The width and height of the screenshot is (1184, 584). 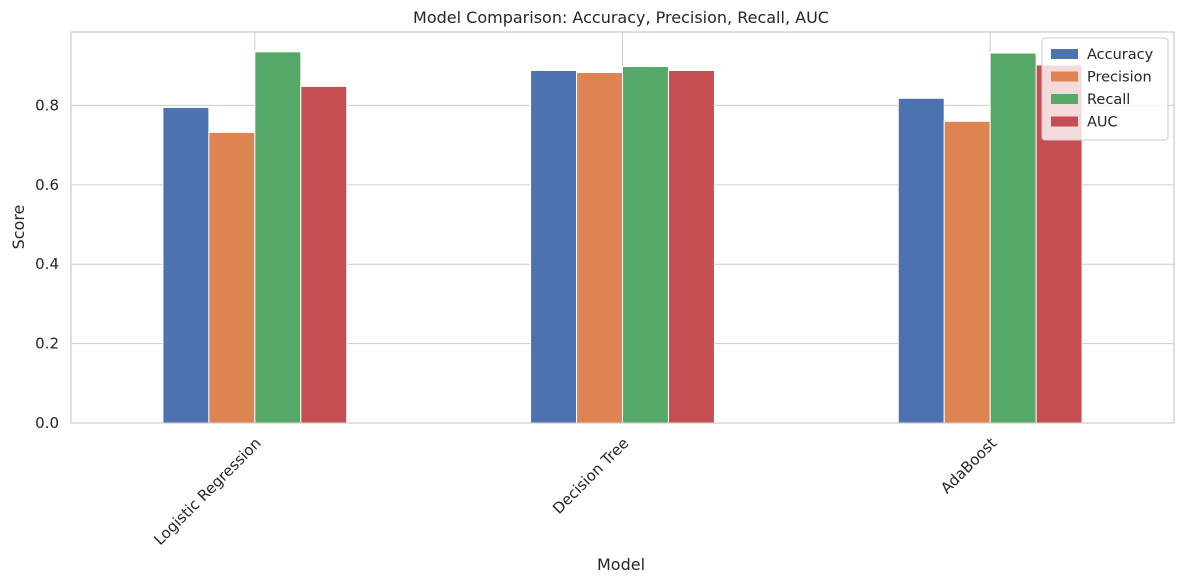 I want to click on legend: Accuracy Precision Recall AUC, so click(x=1105, y=89).